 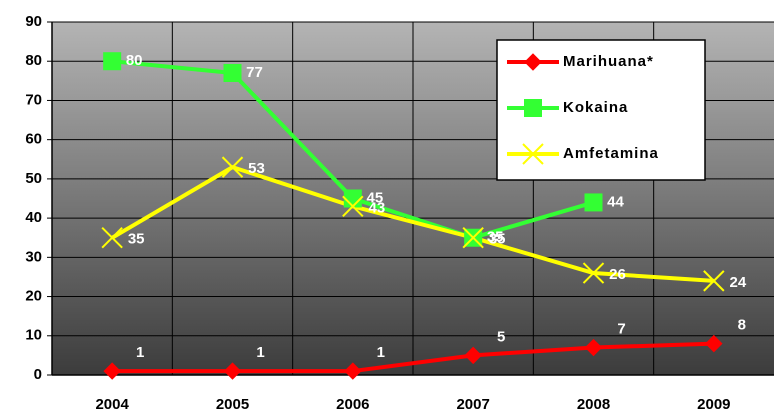 I want to click on data-label: 43, so click(x=376, y=207).